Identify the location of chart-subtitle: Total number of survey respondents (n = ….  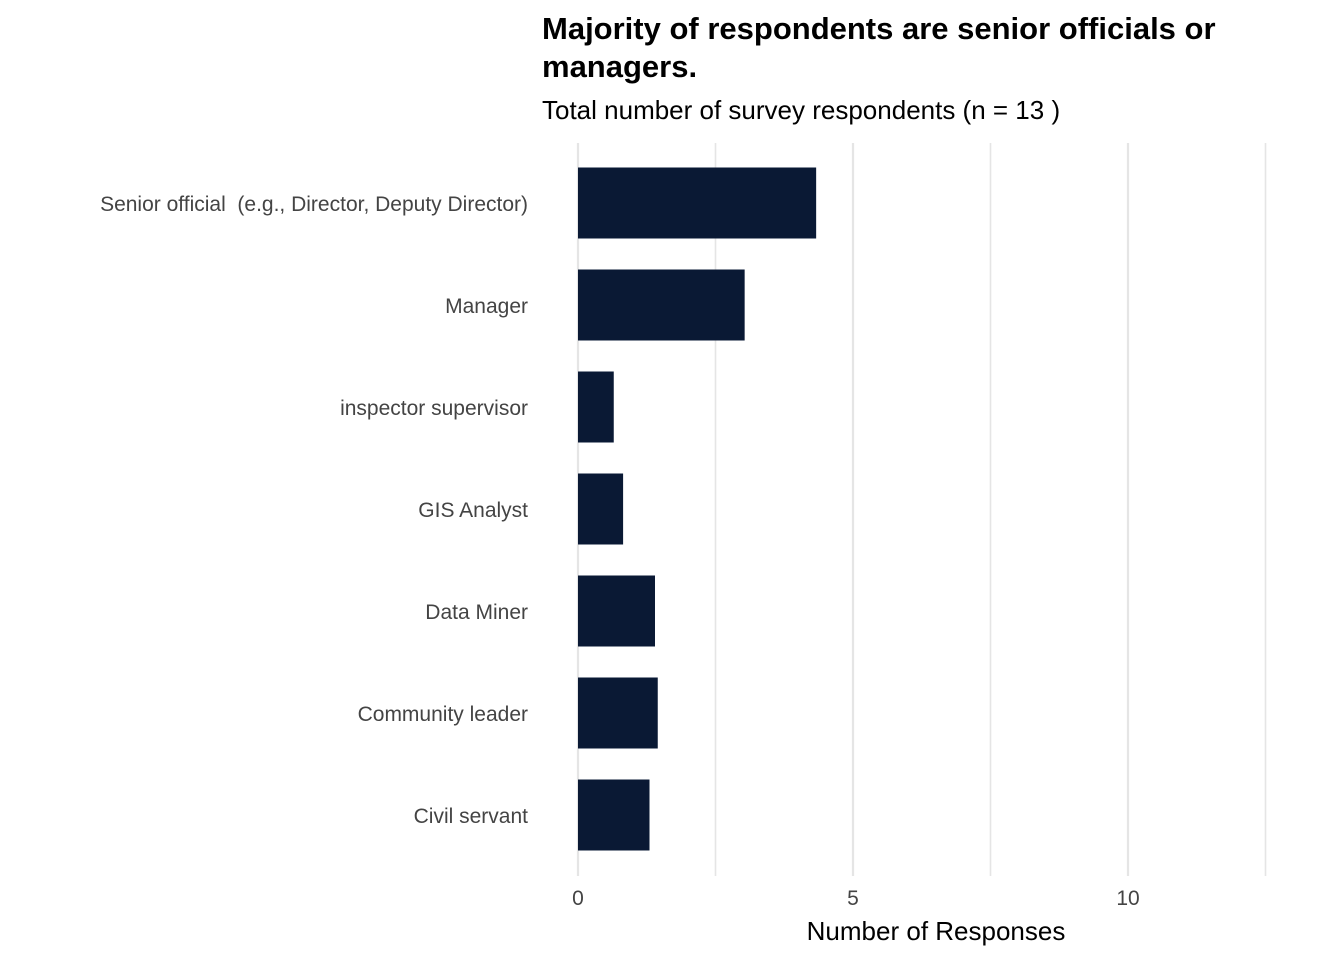
(801, 110).